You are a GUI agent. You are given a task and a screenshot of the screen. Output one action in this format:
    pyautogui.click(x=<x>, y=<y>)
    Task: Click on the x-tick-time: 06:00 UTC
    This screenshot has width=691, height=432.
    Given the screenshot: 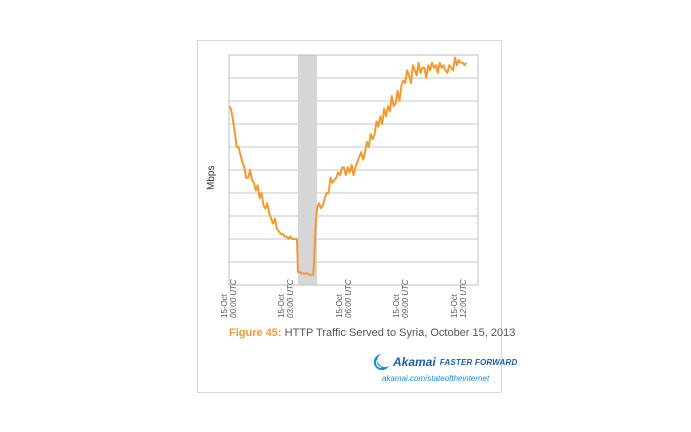 What is the action you would take?
    pyautogui.click(x=348, y=298)
    